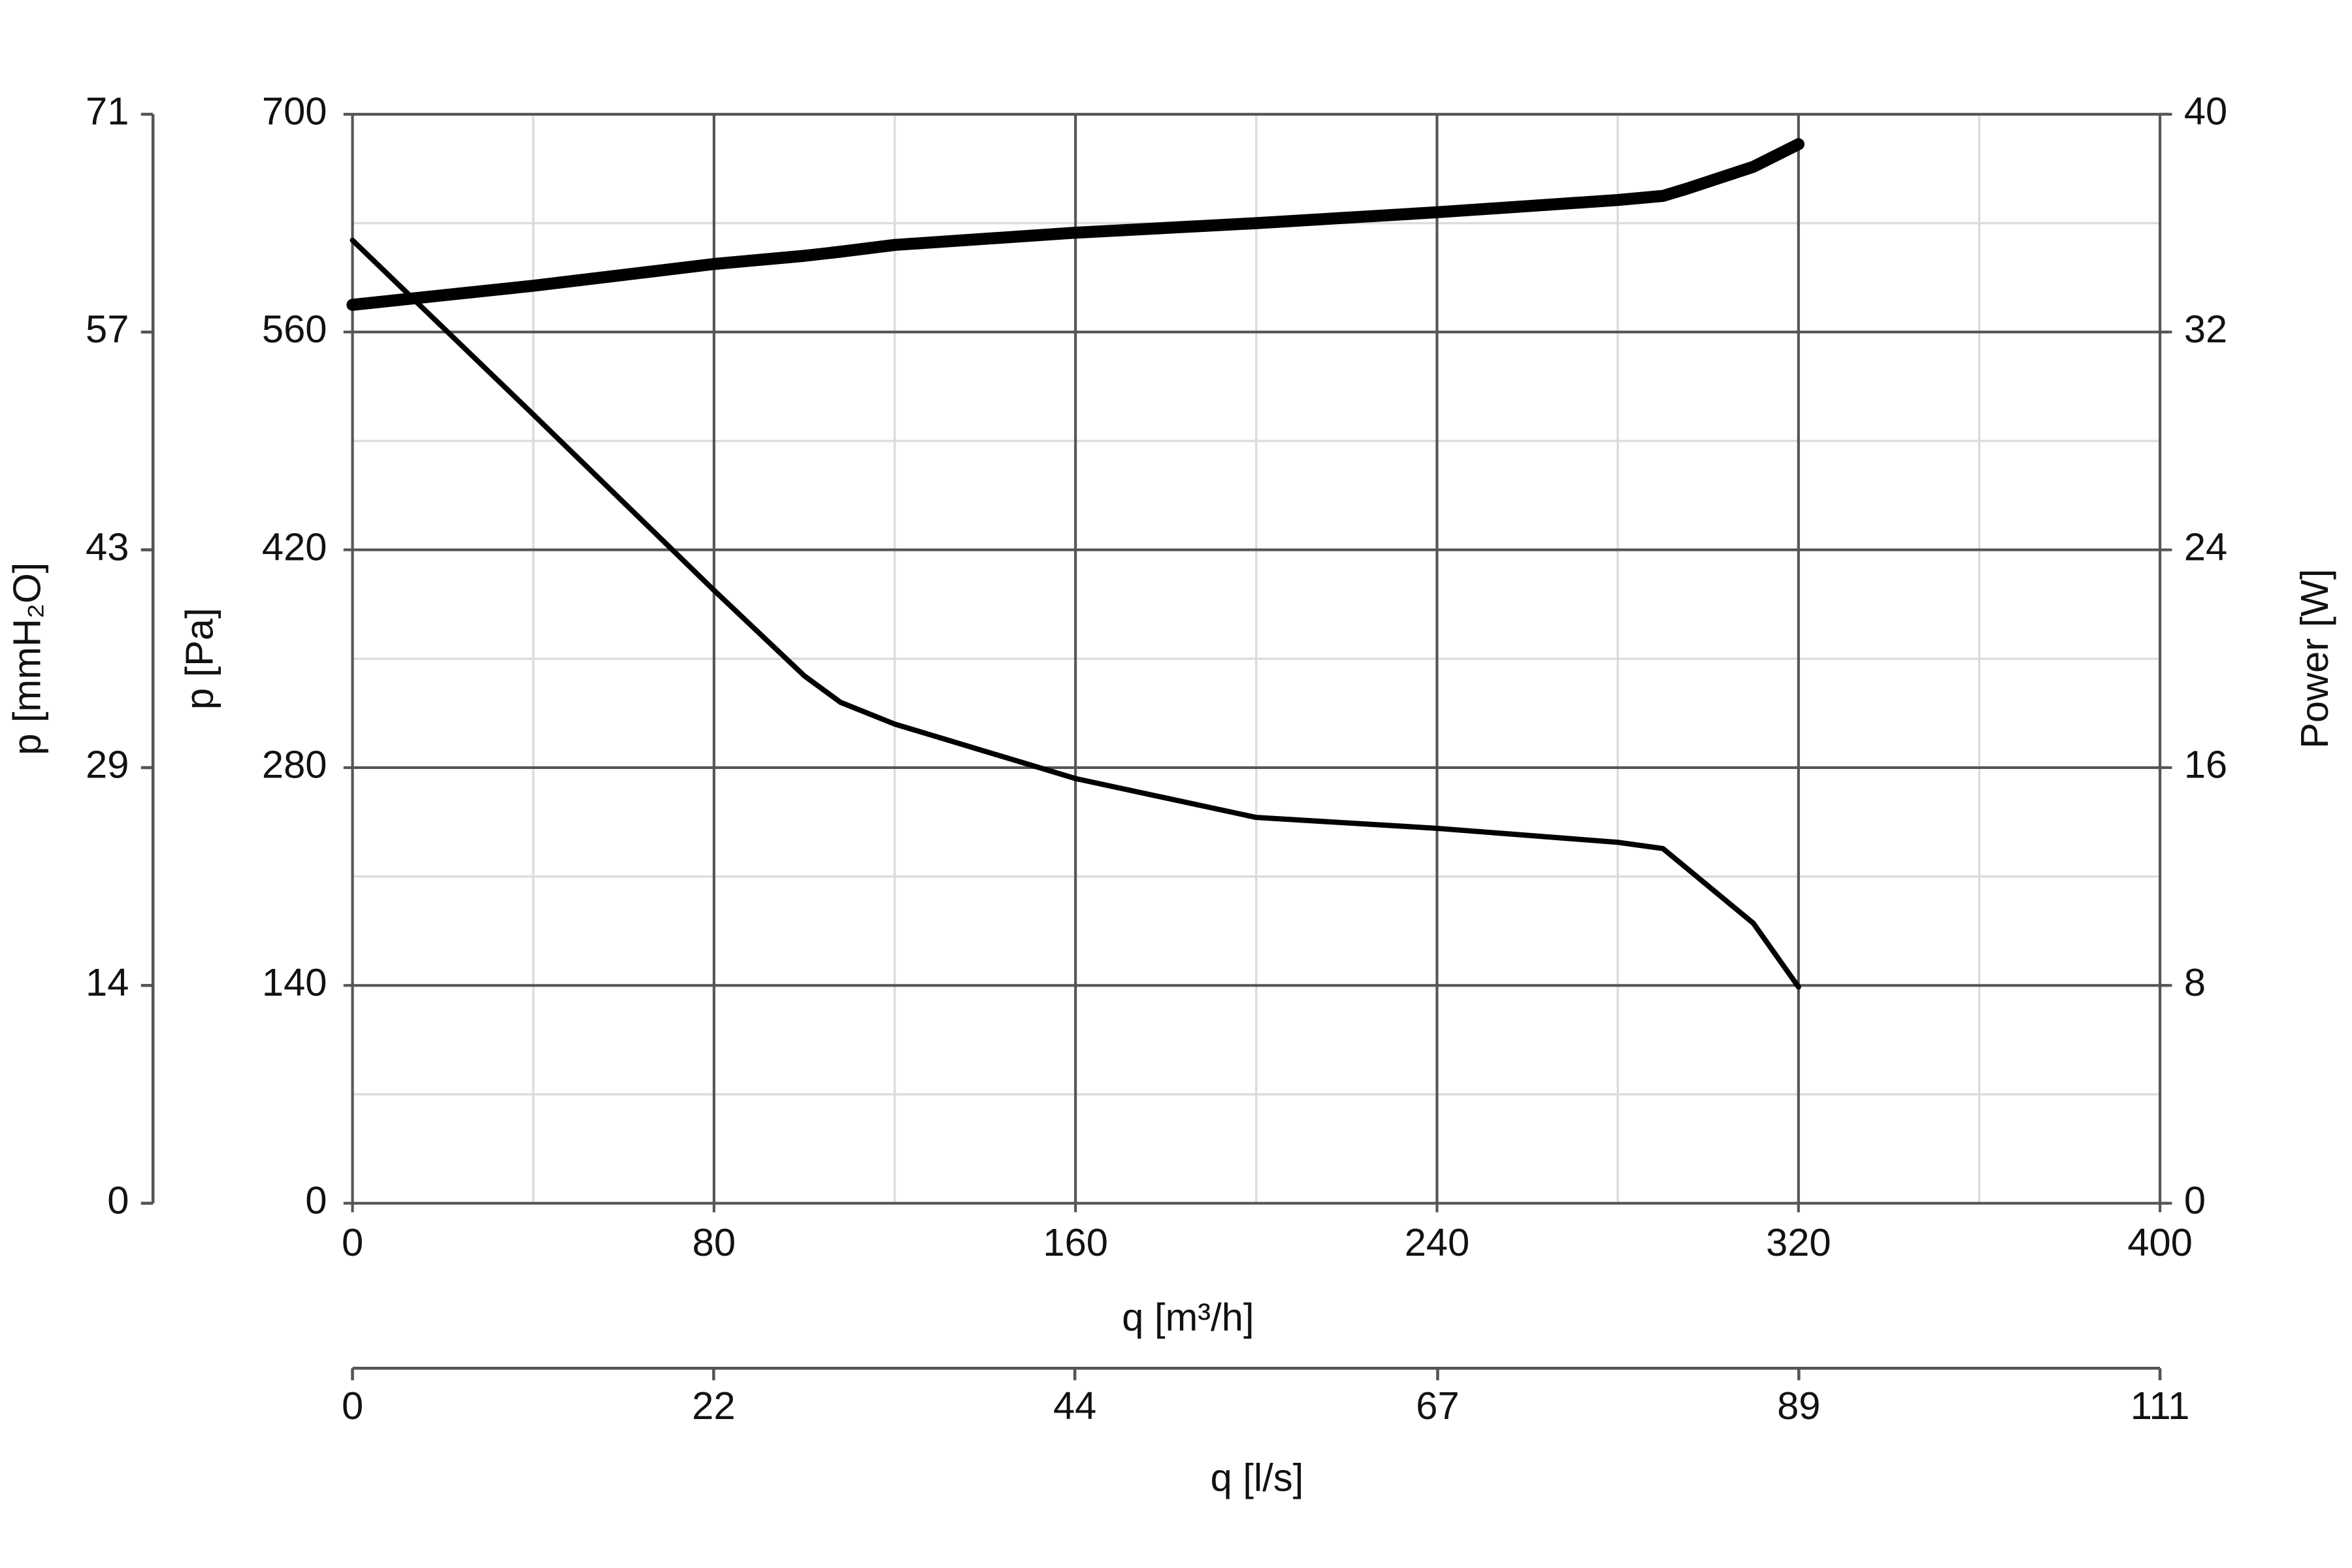  What do you see at coordinates (294, 111) in the screenshot?
I see `y-tick-label: 700` at bounding box center [294, 111].